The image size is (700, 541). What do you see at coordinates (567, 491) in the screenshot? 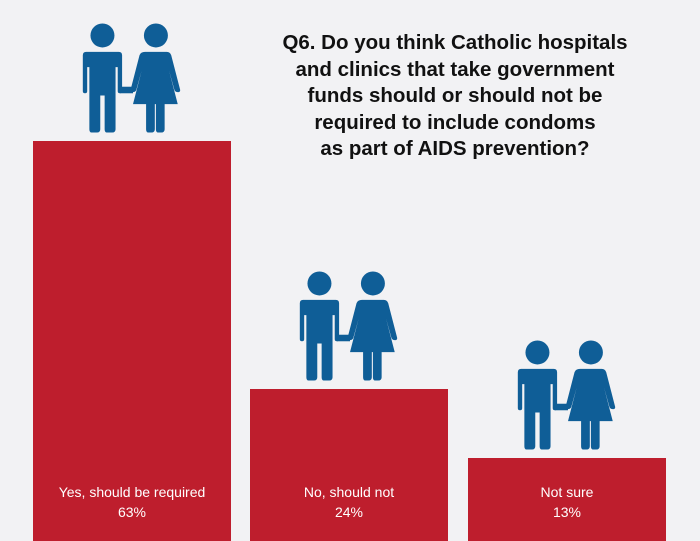
I see `category-label: Not sure` at bounding box center [567, 491].